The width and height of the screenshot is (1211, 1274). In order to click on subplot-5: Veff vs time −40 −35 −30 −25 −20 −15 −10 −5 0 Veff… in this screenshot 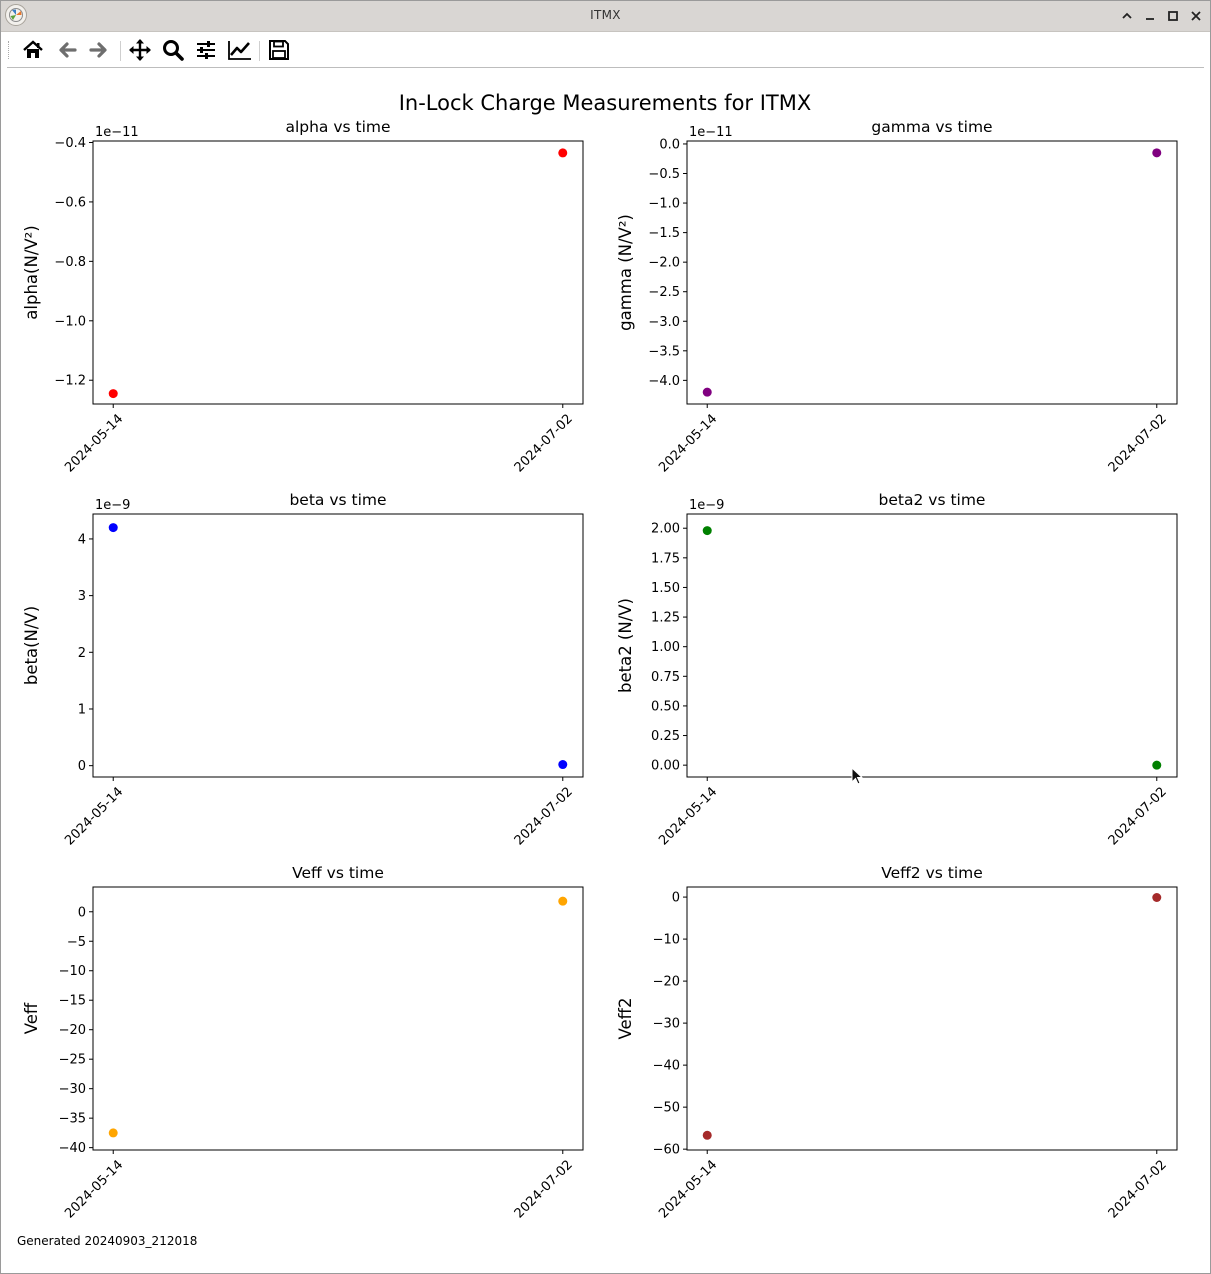, I will do `click(303, 1042)`.